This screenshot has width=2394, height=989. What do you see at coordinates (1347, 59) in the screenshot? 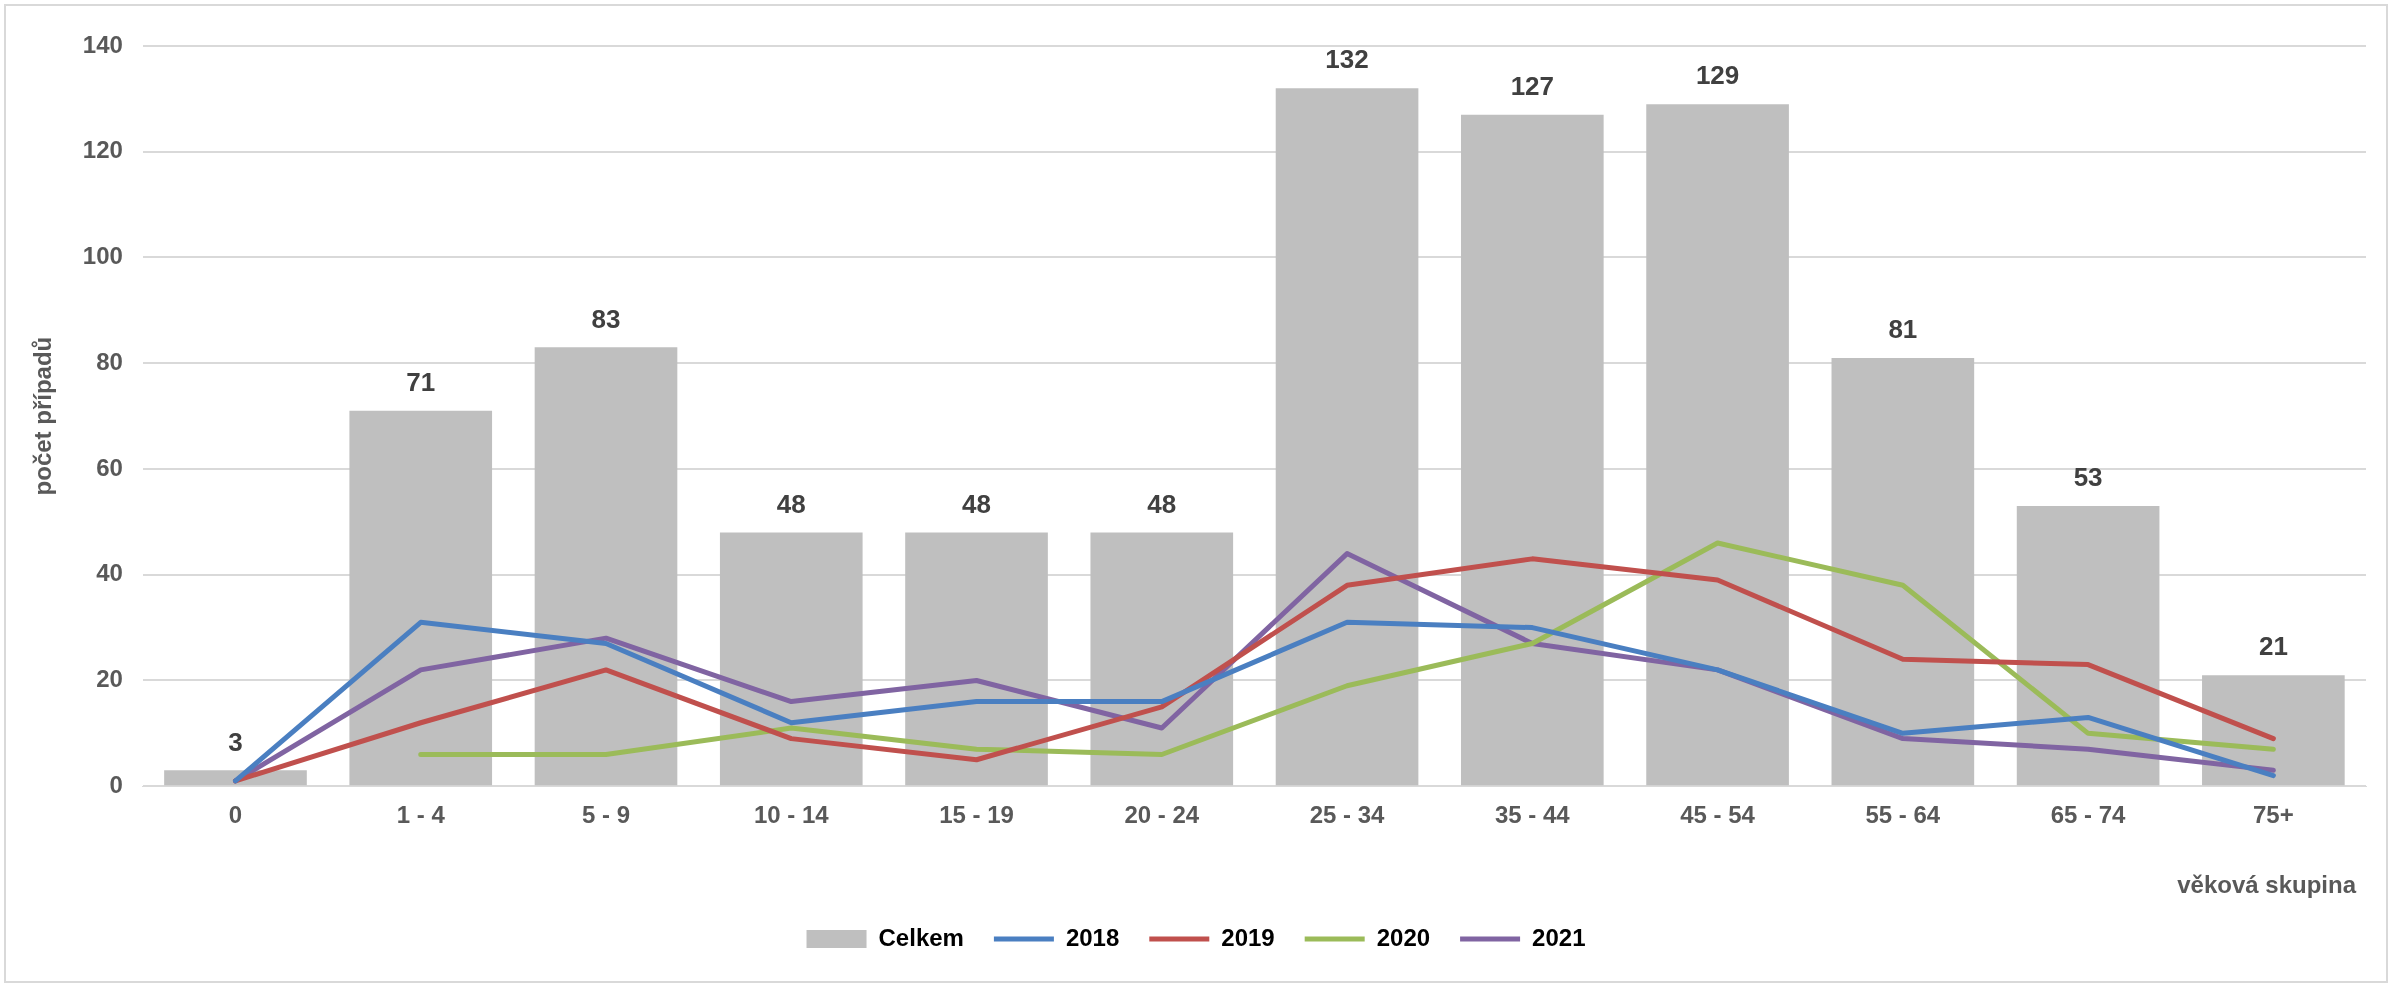
I see `data-label: 132` at bounding box center [1347, 59].